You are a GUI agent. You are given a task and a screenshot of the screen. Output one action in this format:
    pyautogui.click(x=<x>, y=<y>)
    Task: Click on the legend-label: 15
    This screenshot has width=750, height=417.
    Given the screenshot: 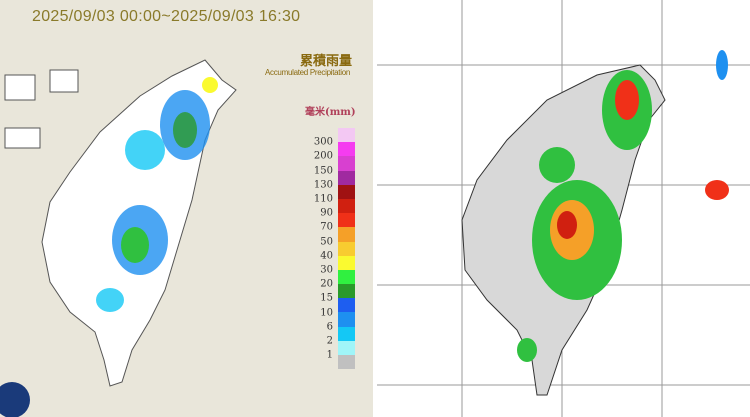 What is the action you would take?
    pyautogui.click(x=326, y=298)
    